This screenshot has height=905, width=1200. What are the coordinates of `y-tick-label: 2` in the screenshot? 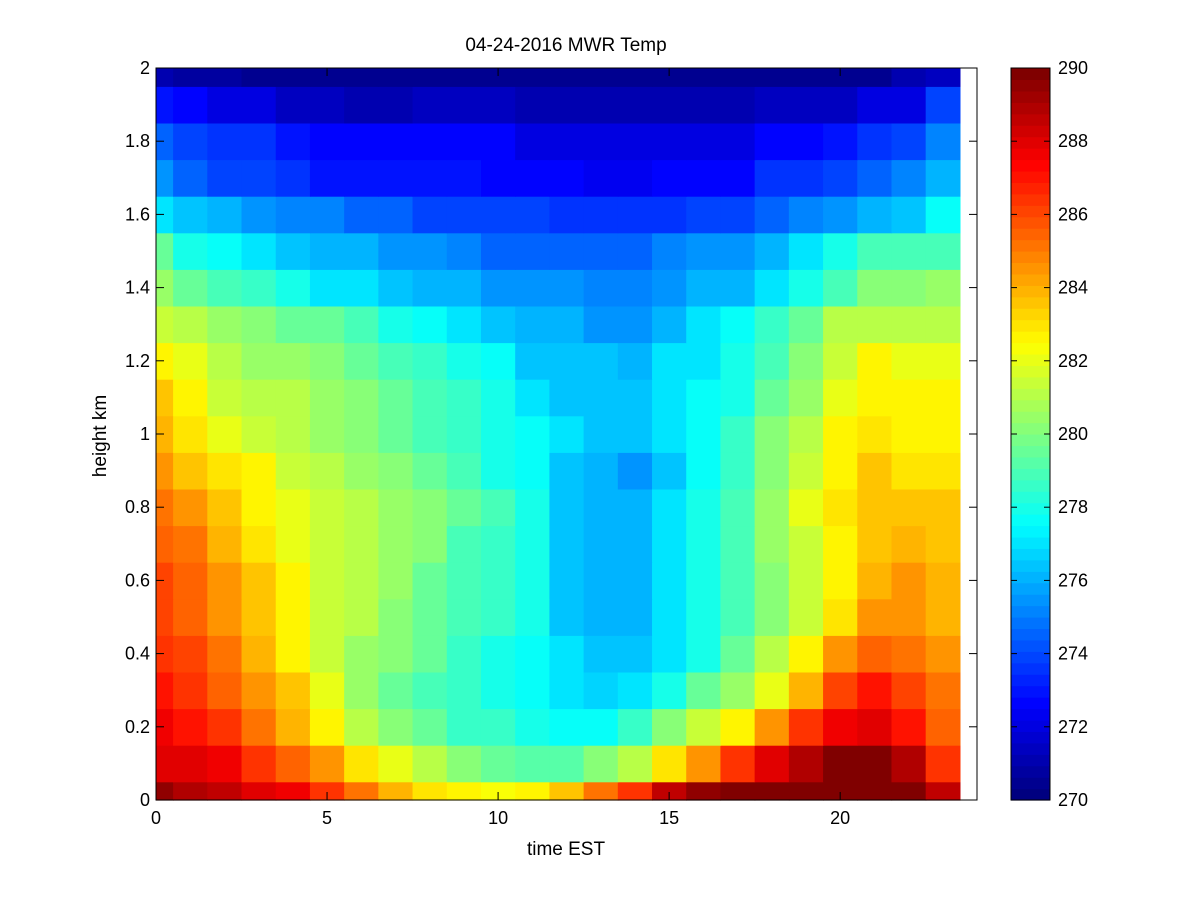 It's located at (145, 68).